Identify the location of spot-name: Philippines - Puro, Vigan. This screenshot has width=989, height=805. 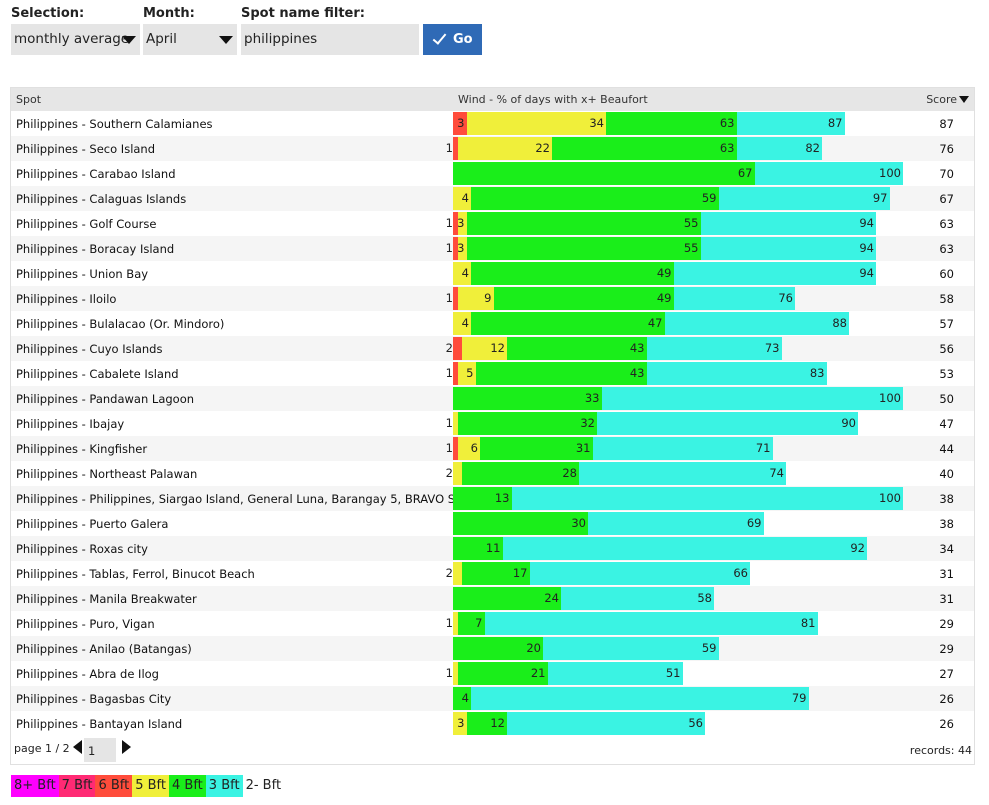
(85, 624).